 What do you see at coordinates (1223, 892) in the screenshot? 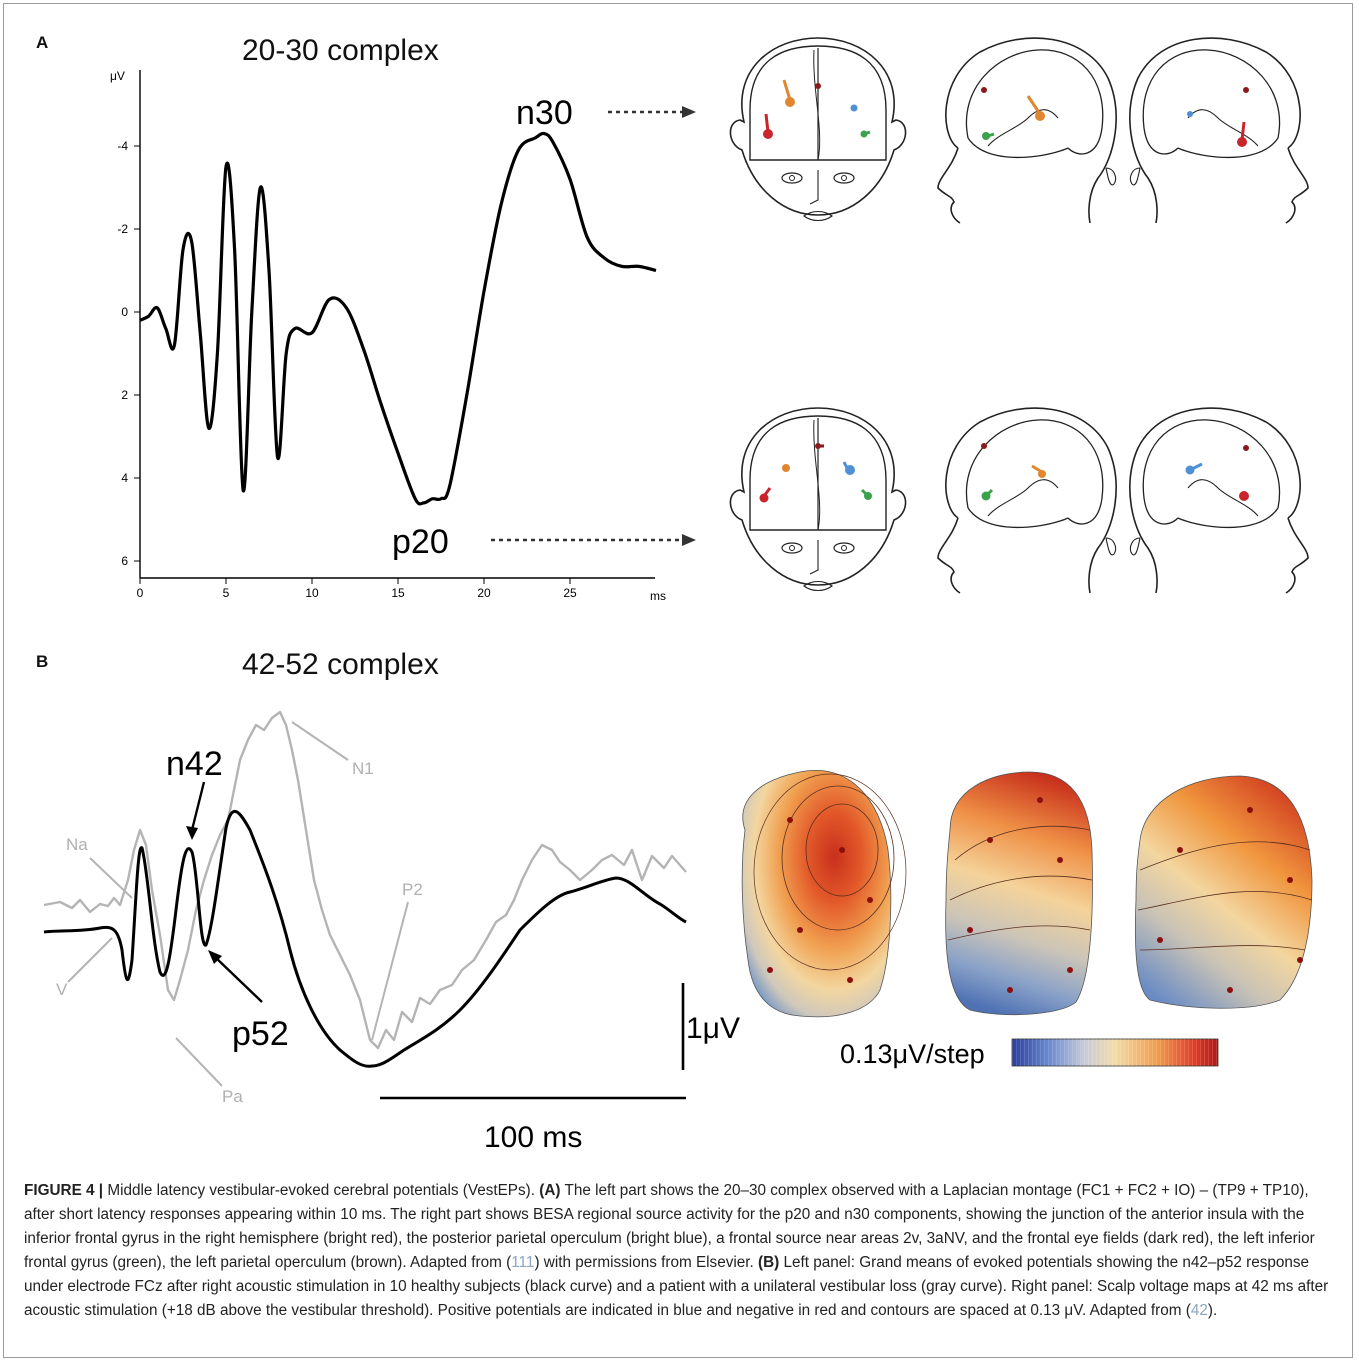
I see `scalp-map-side` at bounding box center [1223, 892].